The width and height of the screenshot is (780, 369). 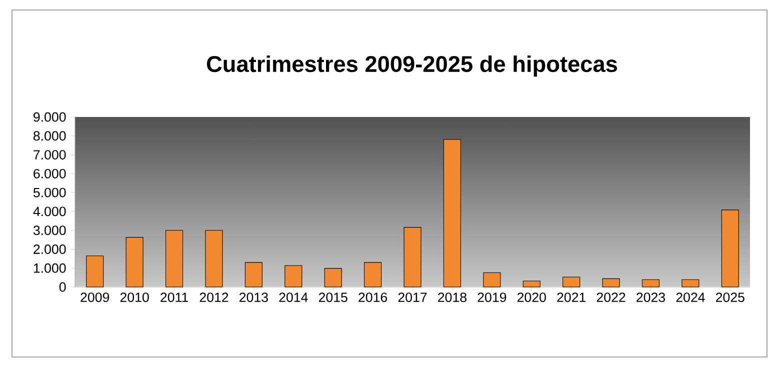 What do you see at coordinates (611, 297) in the screenshot?
I see `x-tick-label: 2022` at bounding box center [611, 297].